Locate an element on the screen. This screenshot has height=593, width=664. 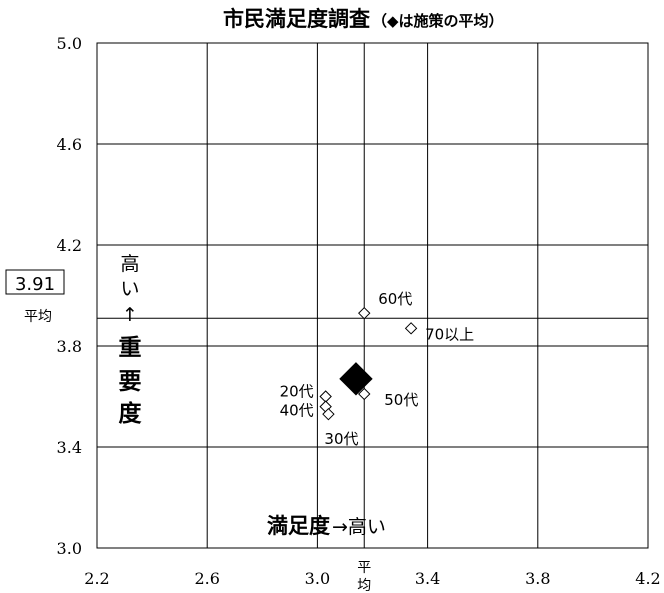
y-tick-label: 5.0 is located at coordinates (69, 43).